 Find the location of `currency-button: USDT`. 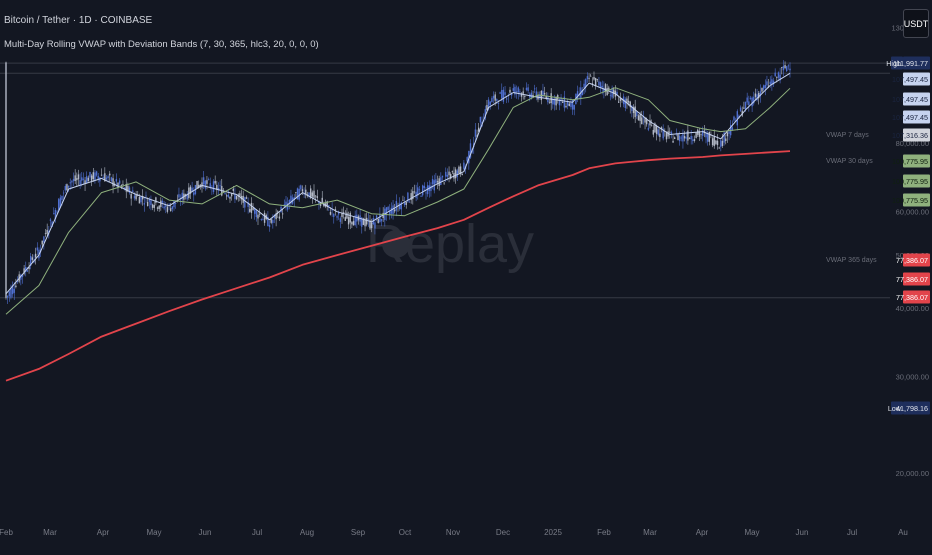

currency-button: USDT is located at coordinates (916, 23).